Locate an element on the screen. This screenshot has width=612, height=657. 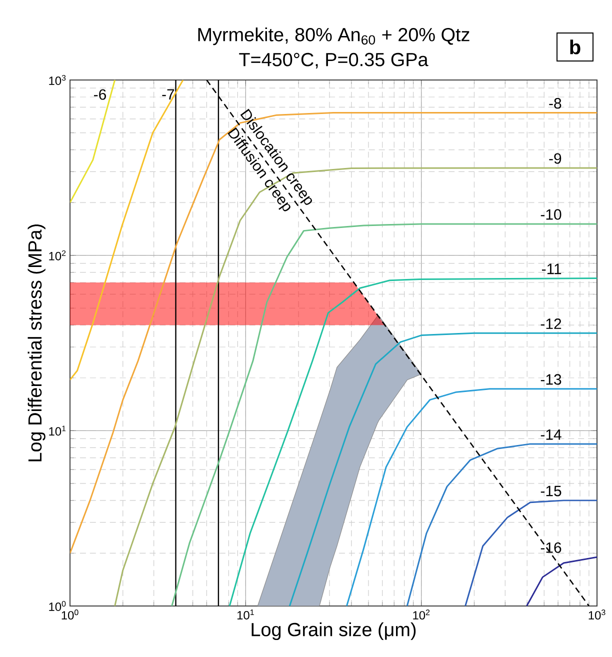
text: b is located at coordinates (575, 47).